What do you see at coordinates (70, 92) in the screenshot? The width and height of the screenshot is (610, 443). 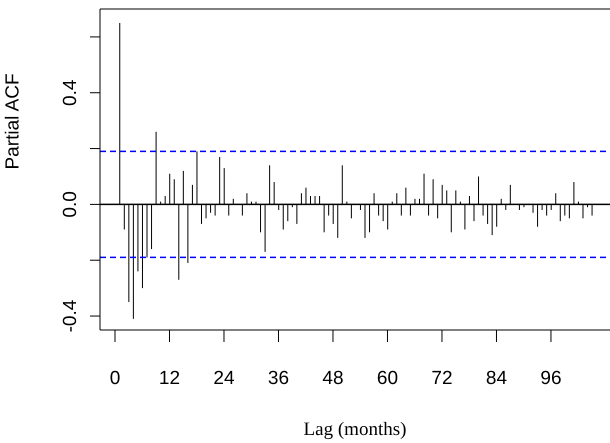 I see `y-tick-label: 0.4` at bounding box center [70, 92].